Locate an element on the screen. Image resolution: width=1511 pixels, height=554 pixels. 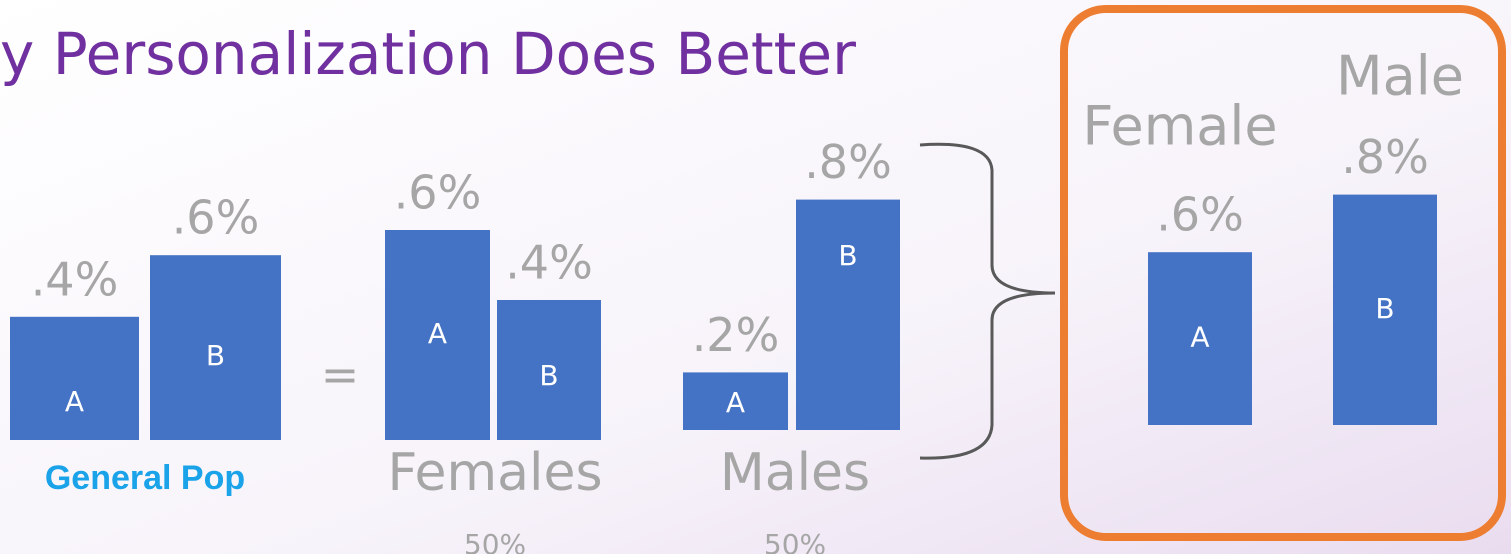
group-label: Female is located at coordinates (1179, 126).